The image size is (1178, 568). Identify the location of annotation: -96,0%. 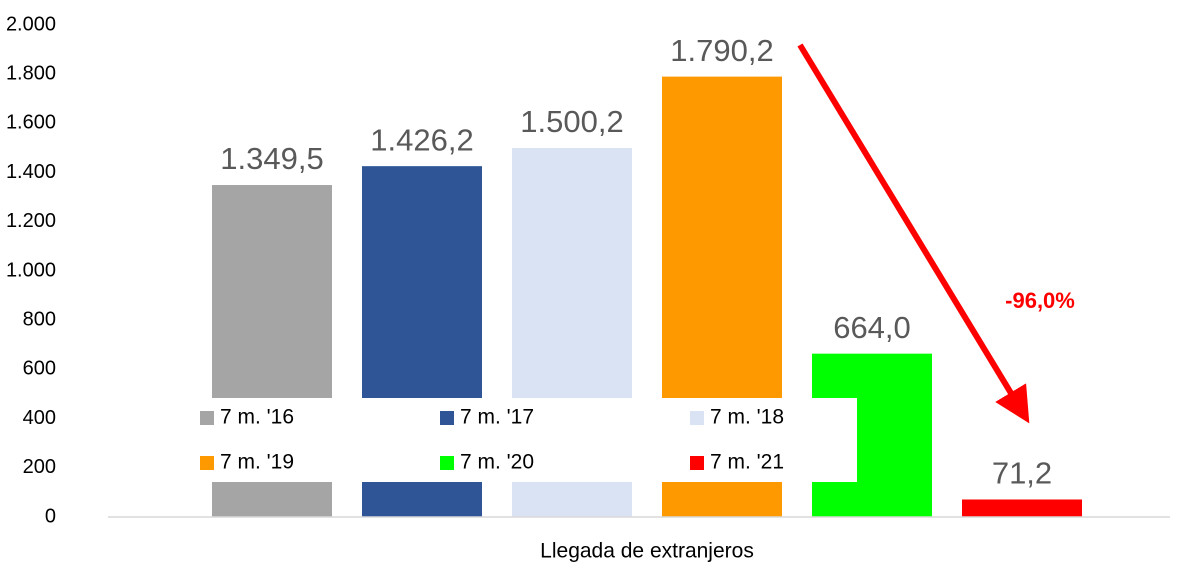
(1040, 300).